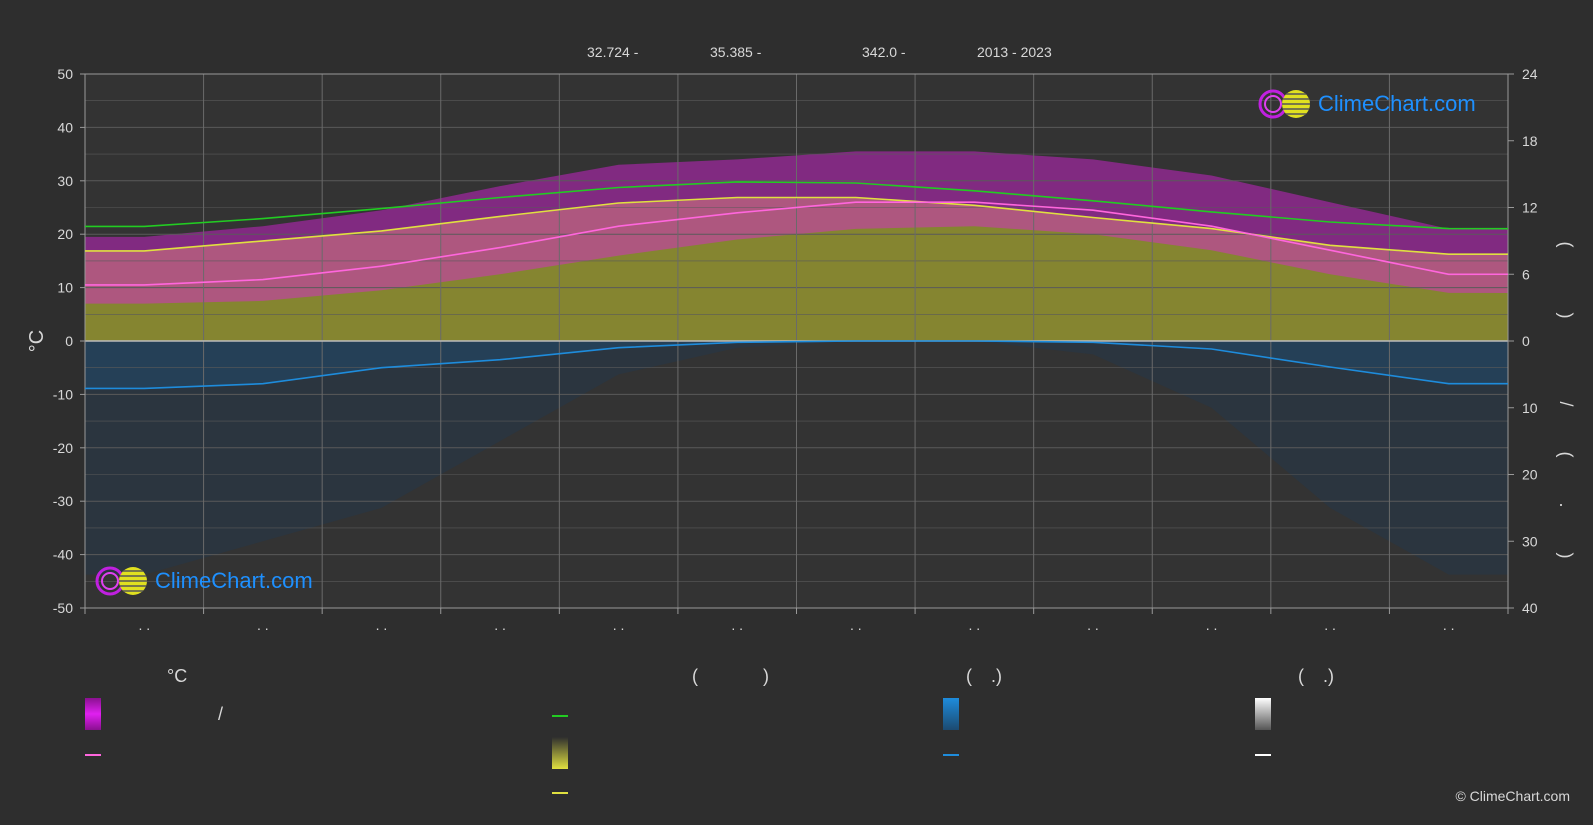 The width and height of the screenshot is (1593, 825). Describe the element at coordinates (1530, 141) in the screenshot. I see `y-right-hours-tick-label: 18` at that location.